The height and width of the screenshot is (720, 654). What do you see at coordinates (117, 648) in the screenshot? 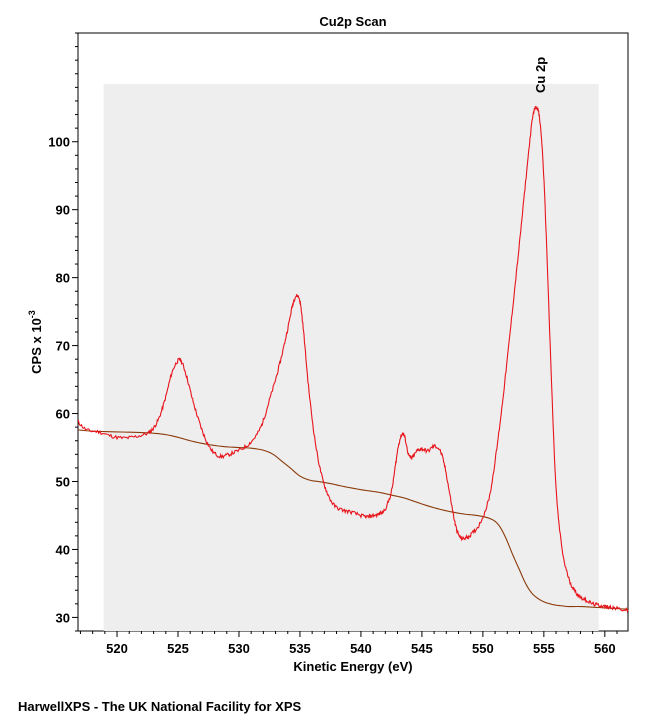
I see `x-tick-label: 520` at bounding box center [117, 648].